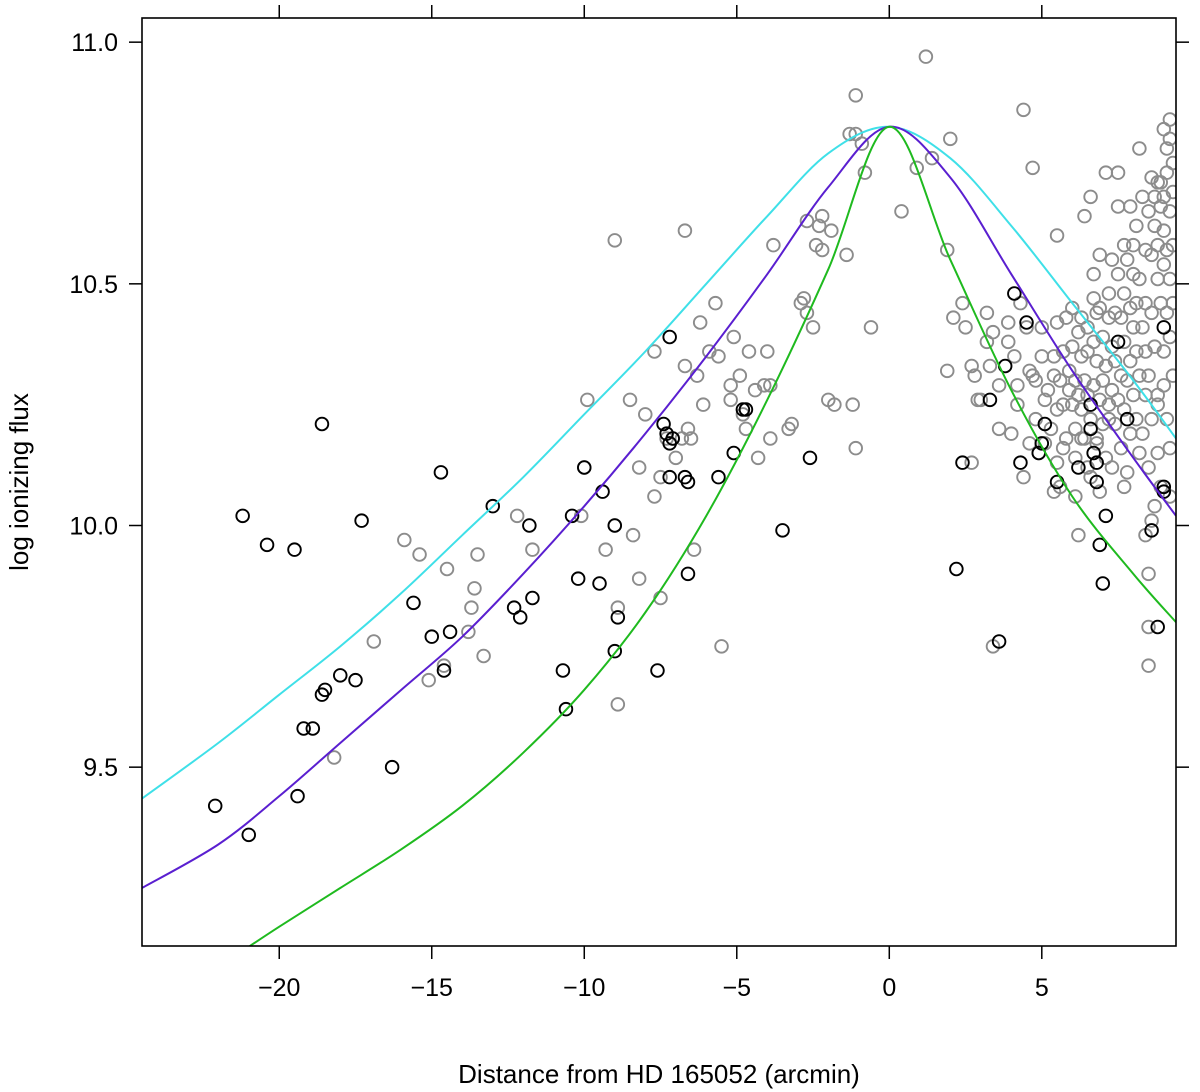 The height and width of the screenshot is (1092, 1200). What do you see at coordinates (93, 527) in the screenshot?
I see `y-tick-label: 10.0` at bounding box center [93, 527].